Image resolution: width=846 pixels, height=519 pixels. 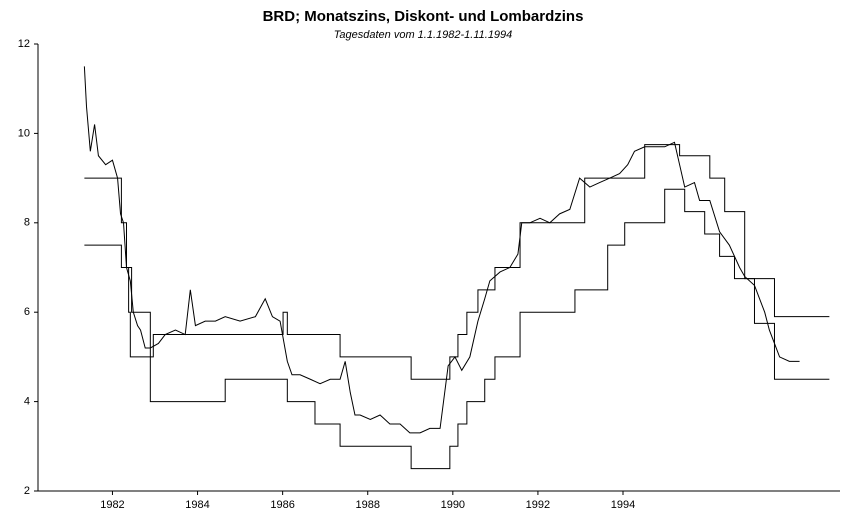 What do you see at coordinates (423, 35) in the screenshot?
I see `chart-subtitle: Tagesdaten vom 1.1.1982-1.11.1994` at bounding box center [423, 35].